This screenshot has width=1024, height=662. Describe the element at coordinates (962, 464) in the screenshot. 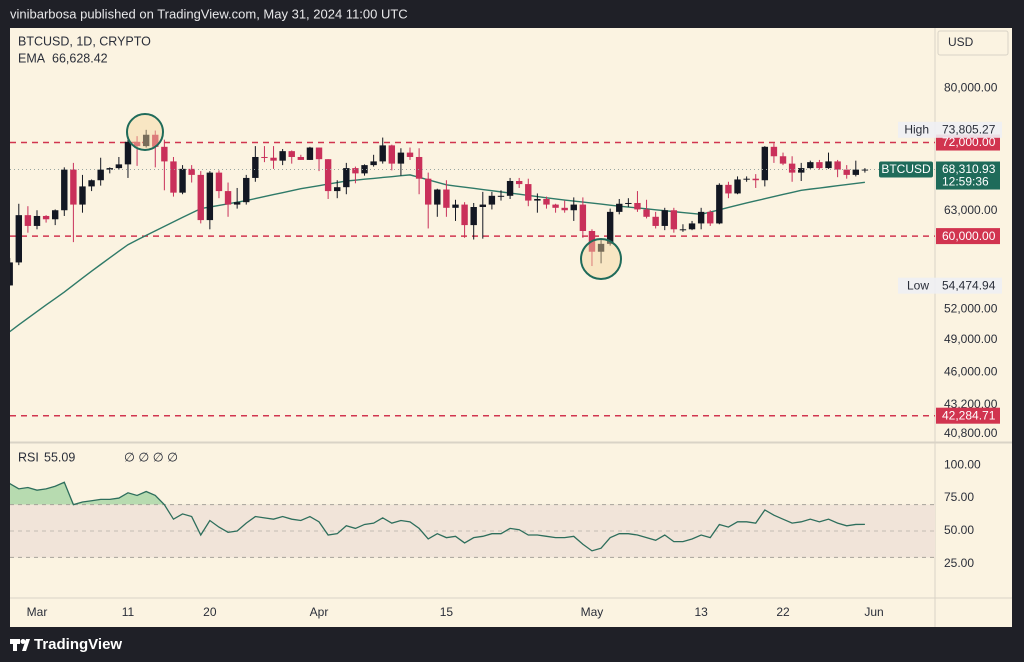

I see `y-tick-label: 100.00` at that location.